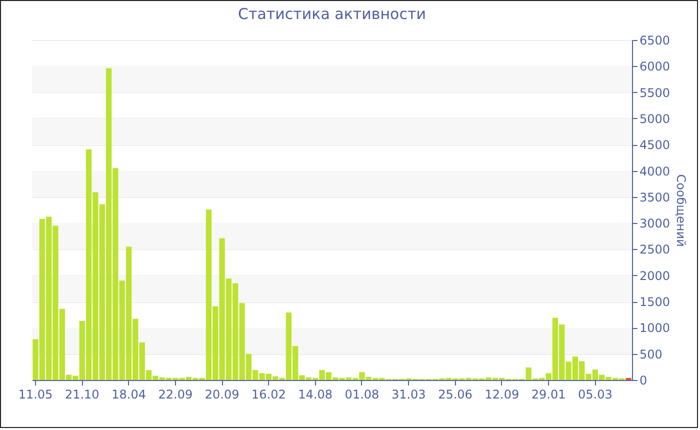 The width and height of the screenshot is (700, 430). Describe the element at coordinates (655, 145) in the screenshot. I see `y-tick-label: 4500` at that location.